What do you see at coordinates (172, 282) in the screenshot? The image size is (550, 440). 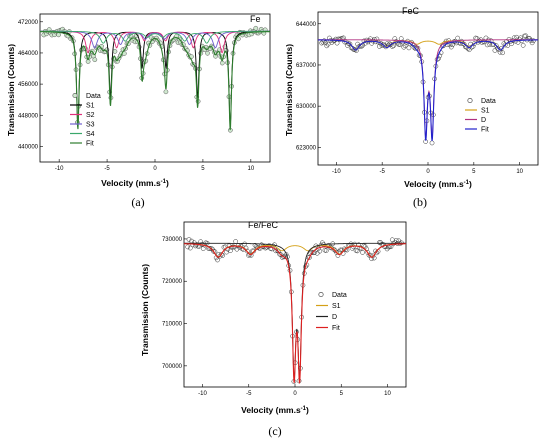 I see `y-tick-label: 720000` at bounding box center [172, 282].